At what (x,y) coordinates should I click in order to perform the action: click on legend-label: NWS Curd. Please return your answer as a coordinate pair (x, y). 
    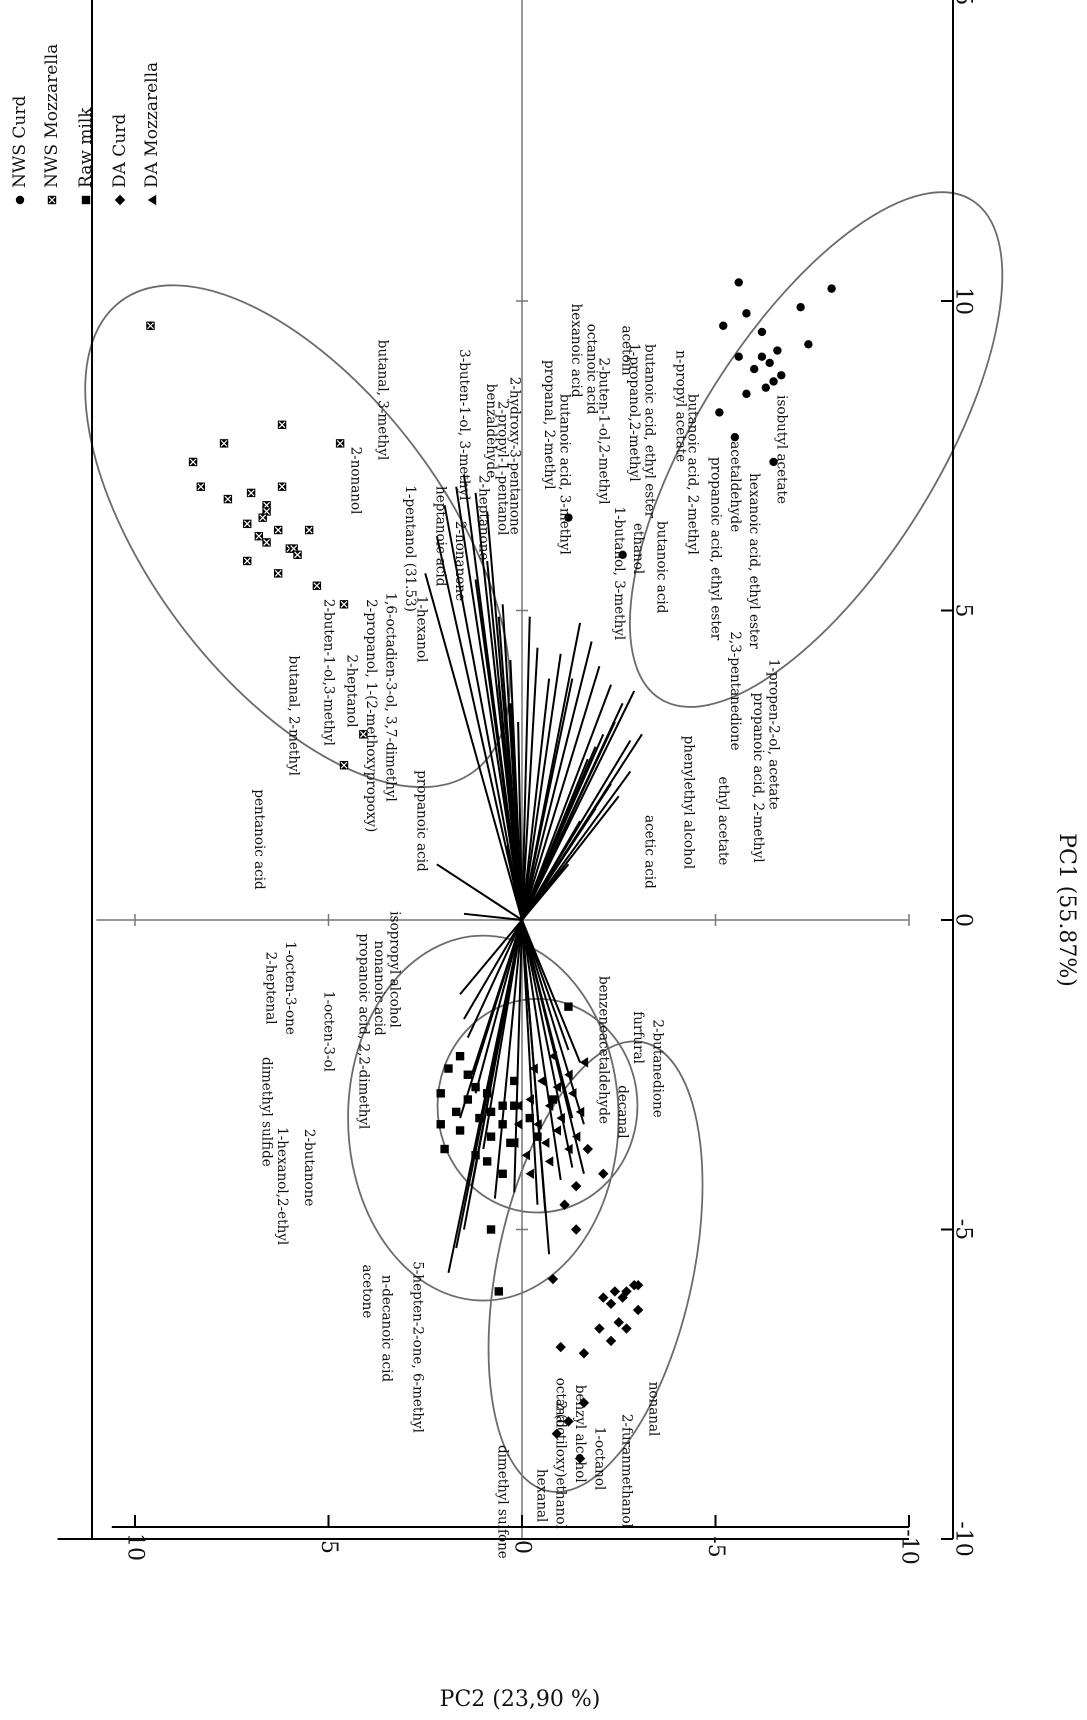
    Looking at the image, I should click on (20, 142).